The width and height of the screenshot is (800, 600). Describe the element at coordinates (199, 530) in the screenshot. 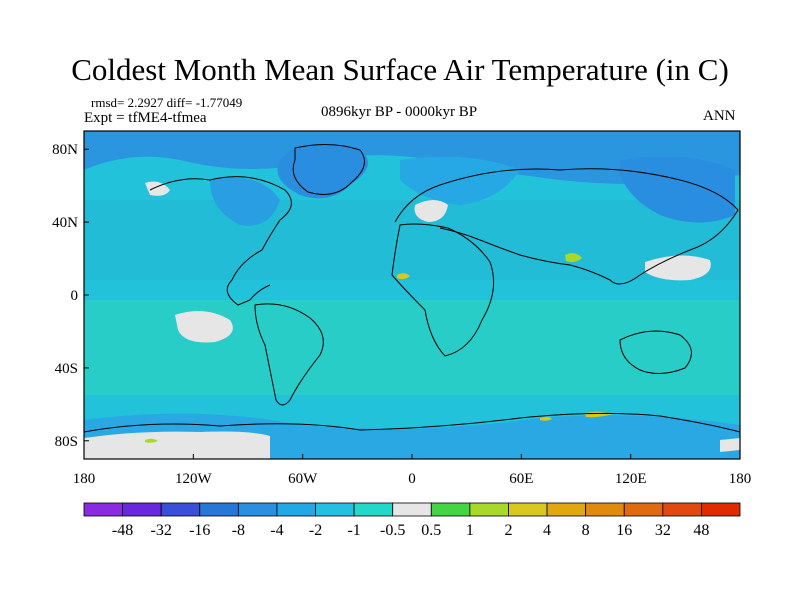

I see `colorbar-level-label: -16` at that location.